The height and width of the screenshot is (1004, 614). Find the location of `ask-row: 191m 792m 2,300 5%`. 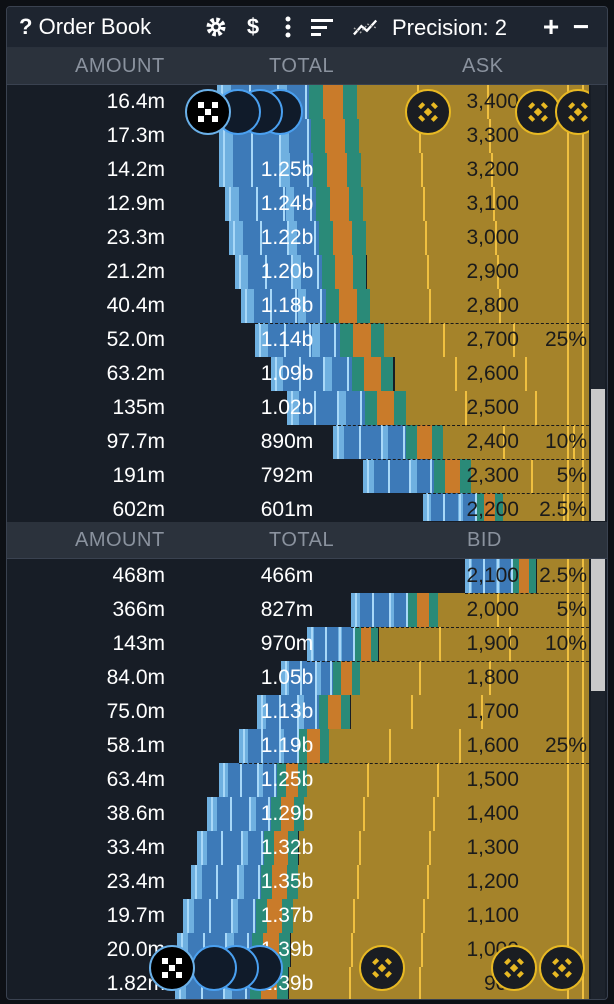

ask-row: 191m 792m 2,300 5% is located at coordinates (298, 476).